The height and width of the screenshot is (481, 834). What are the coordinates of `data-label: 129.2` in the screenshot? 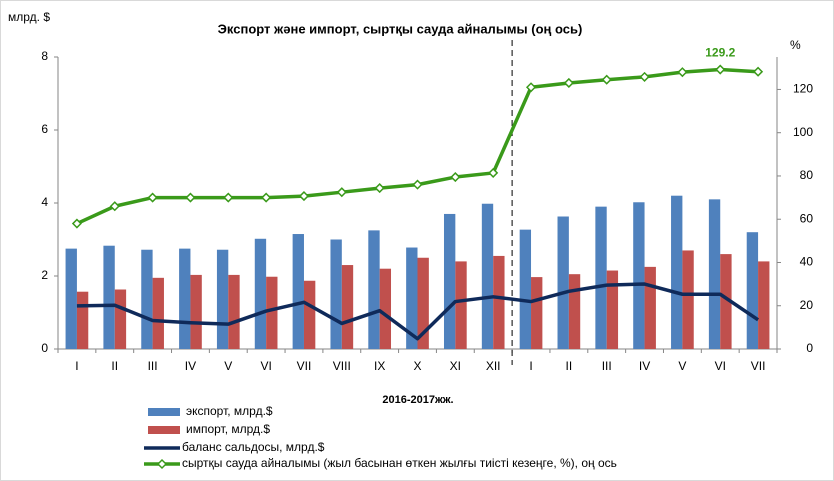 It's located at (720, 53).